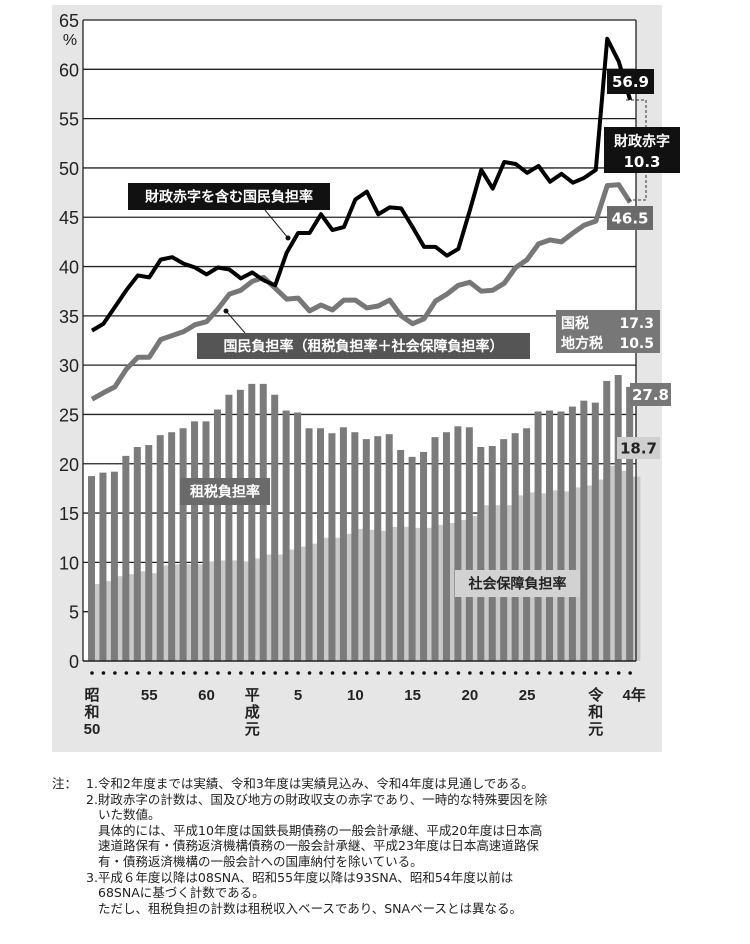 Image resolution: width=750 pixels, height=944 pixels. What do you see at coordinates (517, 584) in the screenshot?
I see `ss-bar-label: 社会保障負担率` at bounding box center [517, 584].